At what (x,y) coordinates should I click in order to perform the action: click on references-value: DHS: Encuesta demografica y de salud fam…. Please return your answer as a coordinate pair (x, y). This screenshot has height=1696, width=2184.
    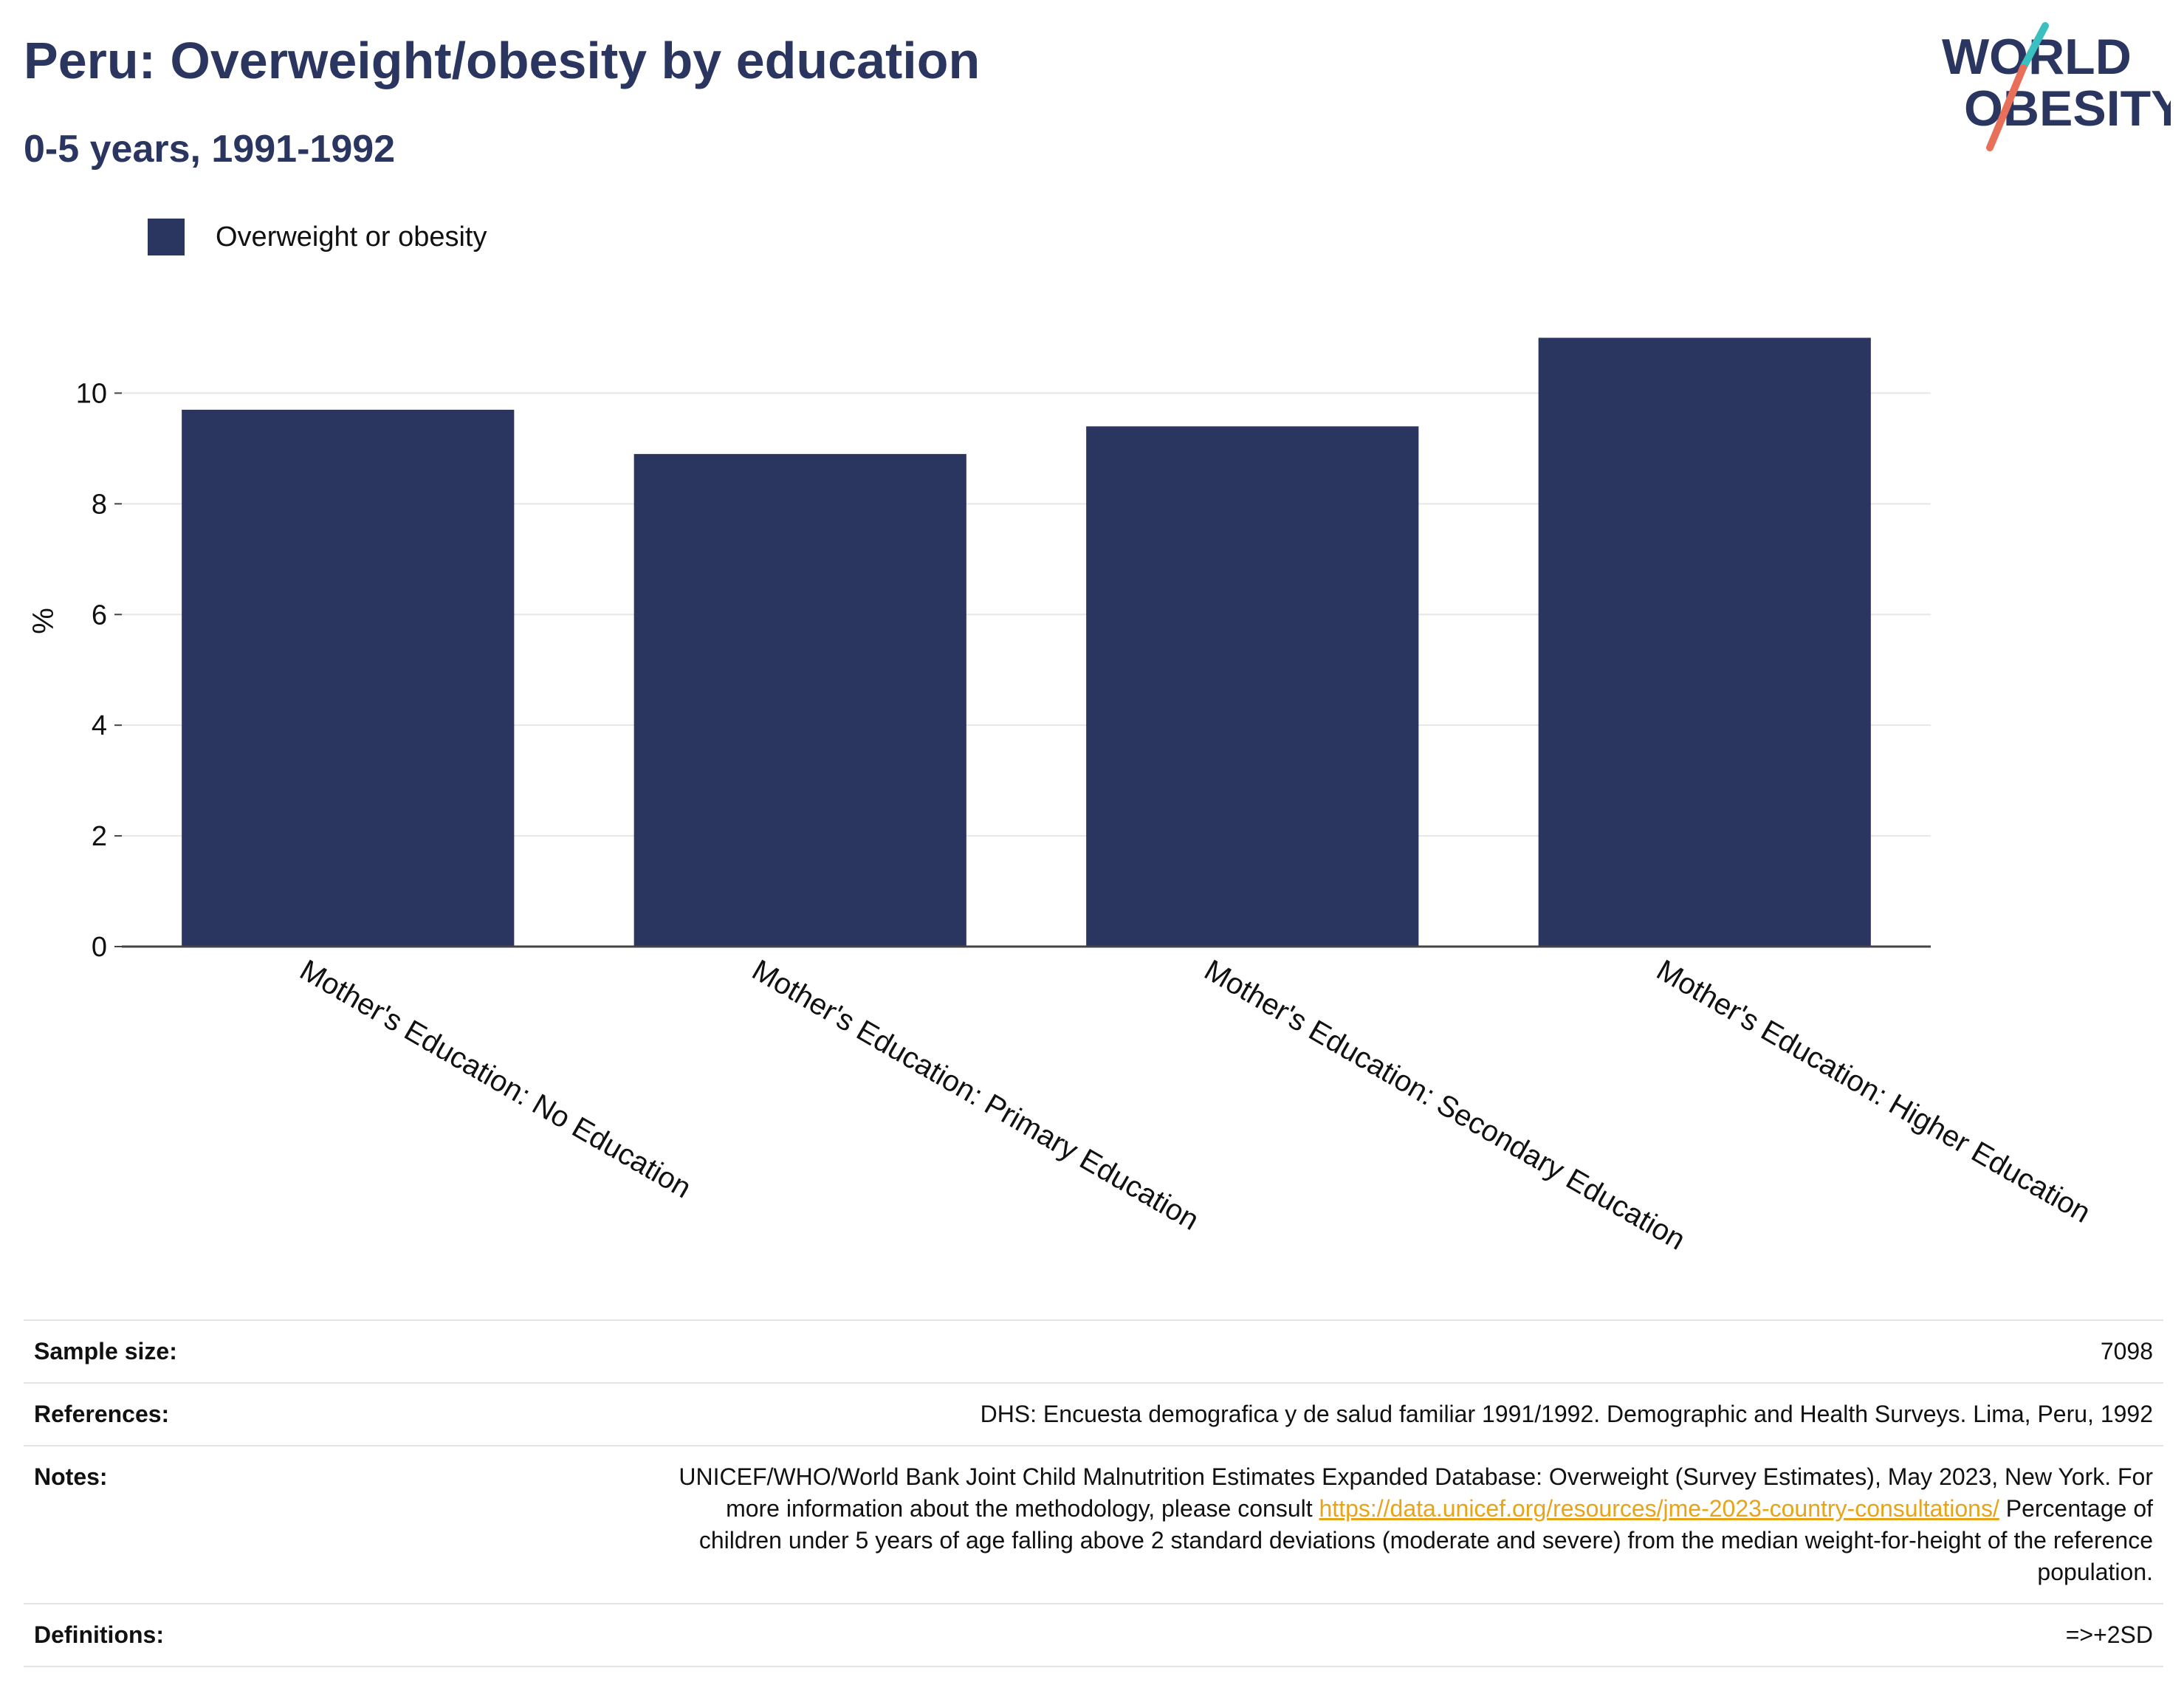
    Looking at the image, I should click on (1566, 1414).